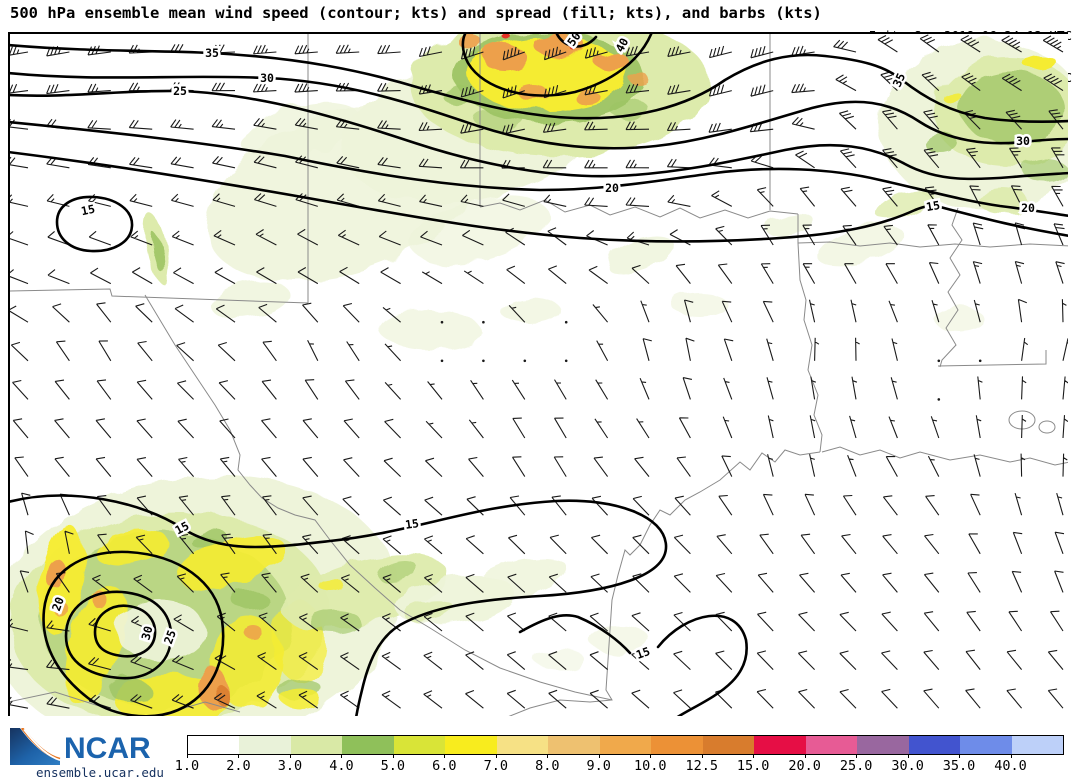 The width and height of the screenshot is (1080, 781). What do you see at coordinates (341, 766) in the screenshot?
I see `colorbar-tick-label: 4.0` at bounding box center [341, 766].